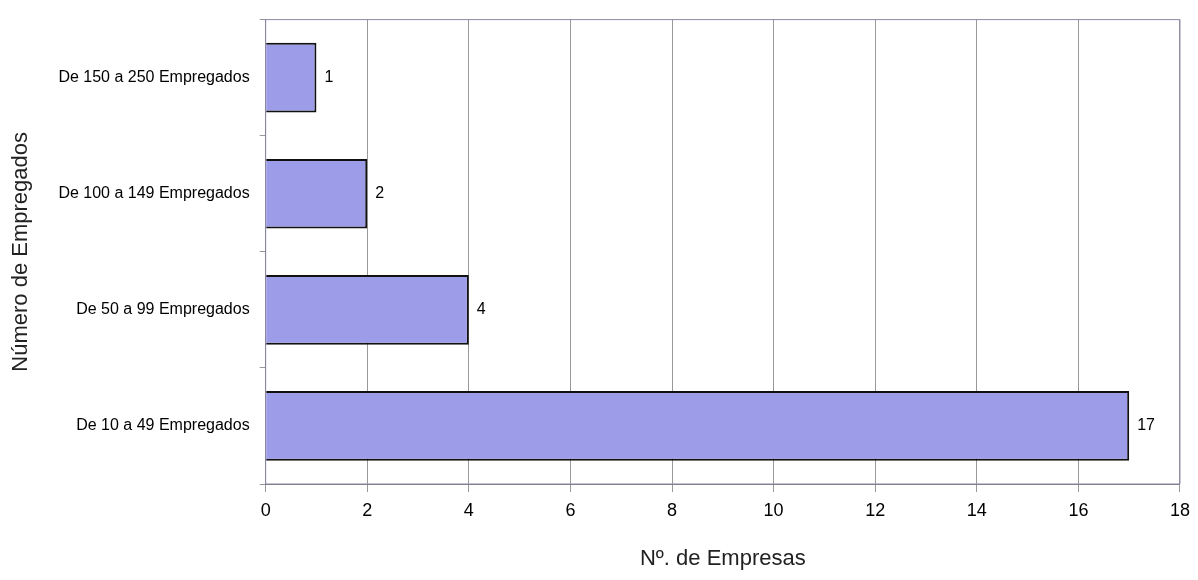 Image resolution: width=1198 pixels, height=580 pixels. Describe the element at coordinates (1179, 509) in the screenshot. I see `x-tick-label: 18` at that location.